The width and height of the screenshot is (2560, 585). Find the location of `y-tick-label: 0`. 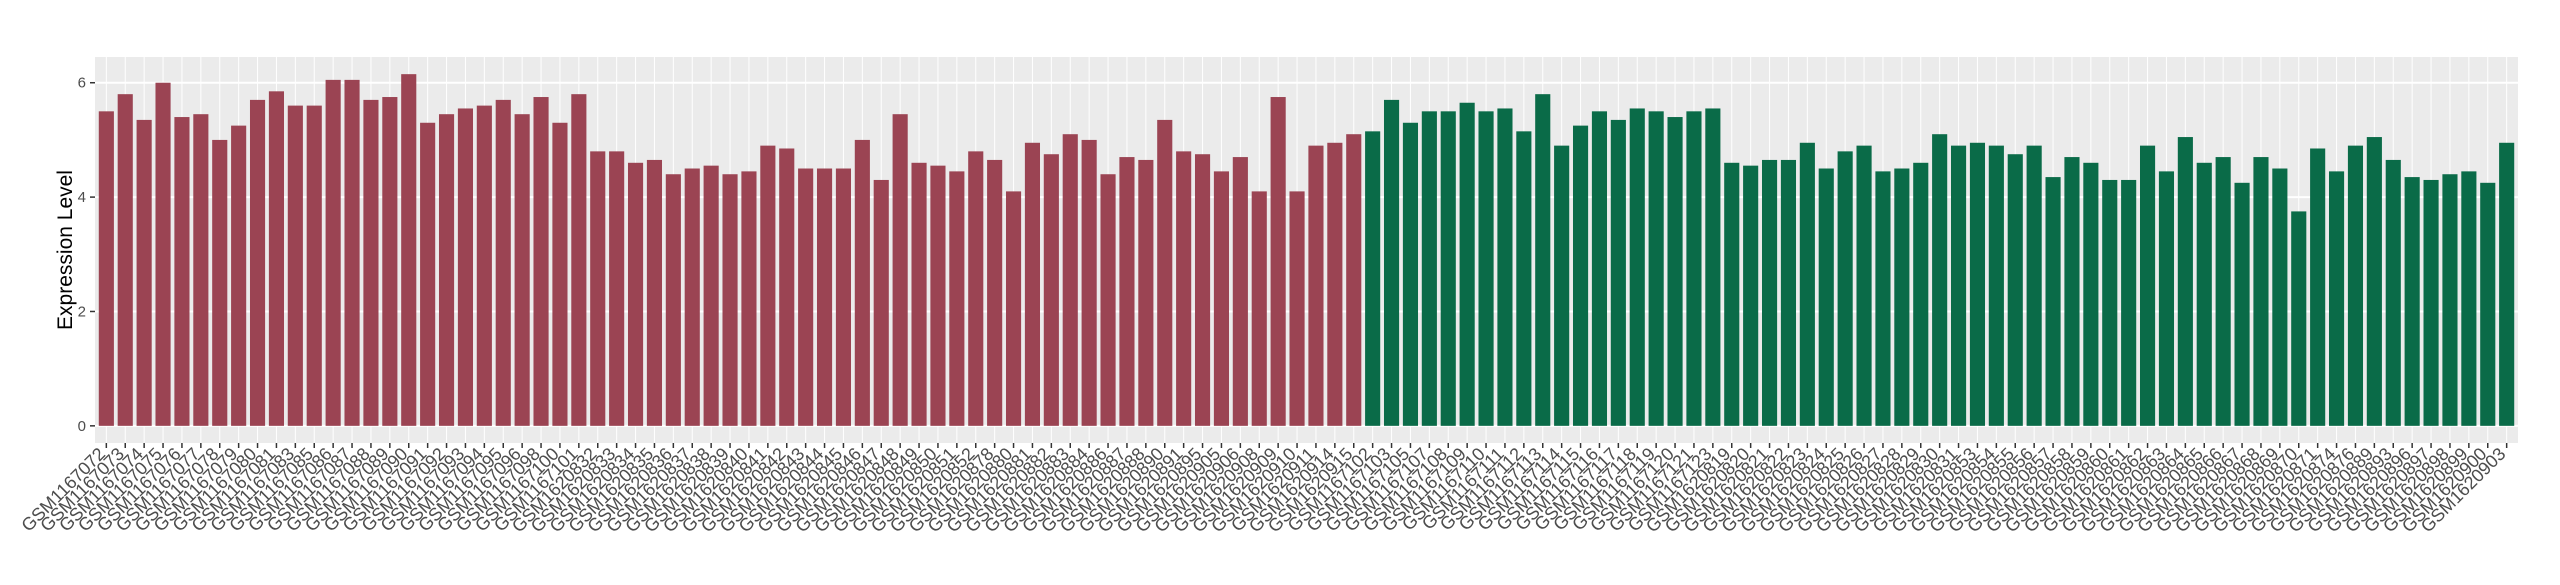

y-tick-label: 0 is located at coordinates (82, 426).